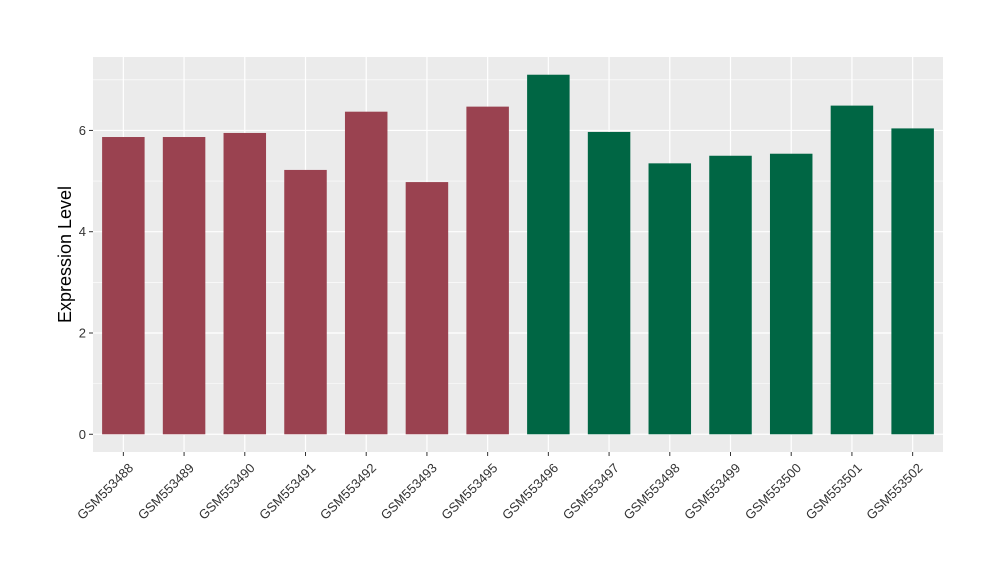  Describe the element at coordinates (105, 491) in the screenshot. I see `x-tick-label: GSM553488` at that location.